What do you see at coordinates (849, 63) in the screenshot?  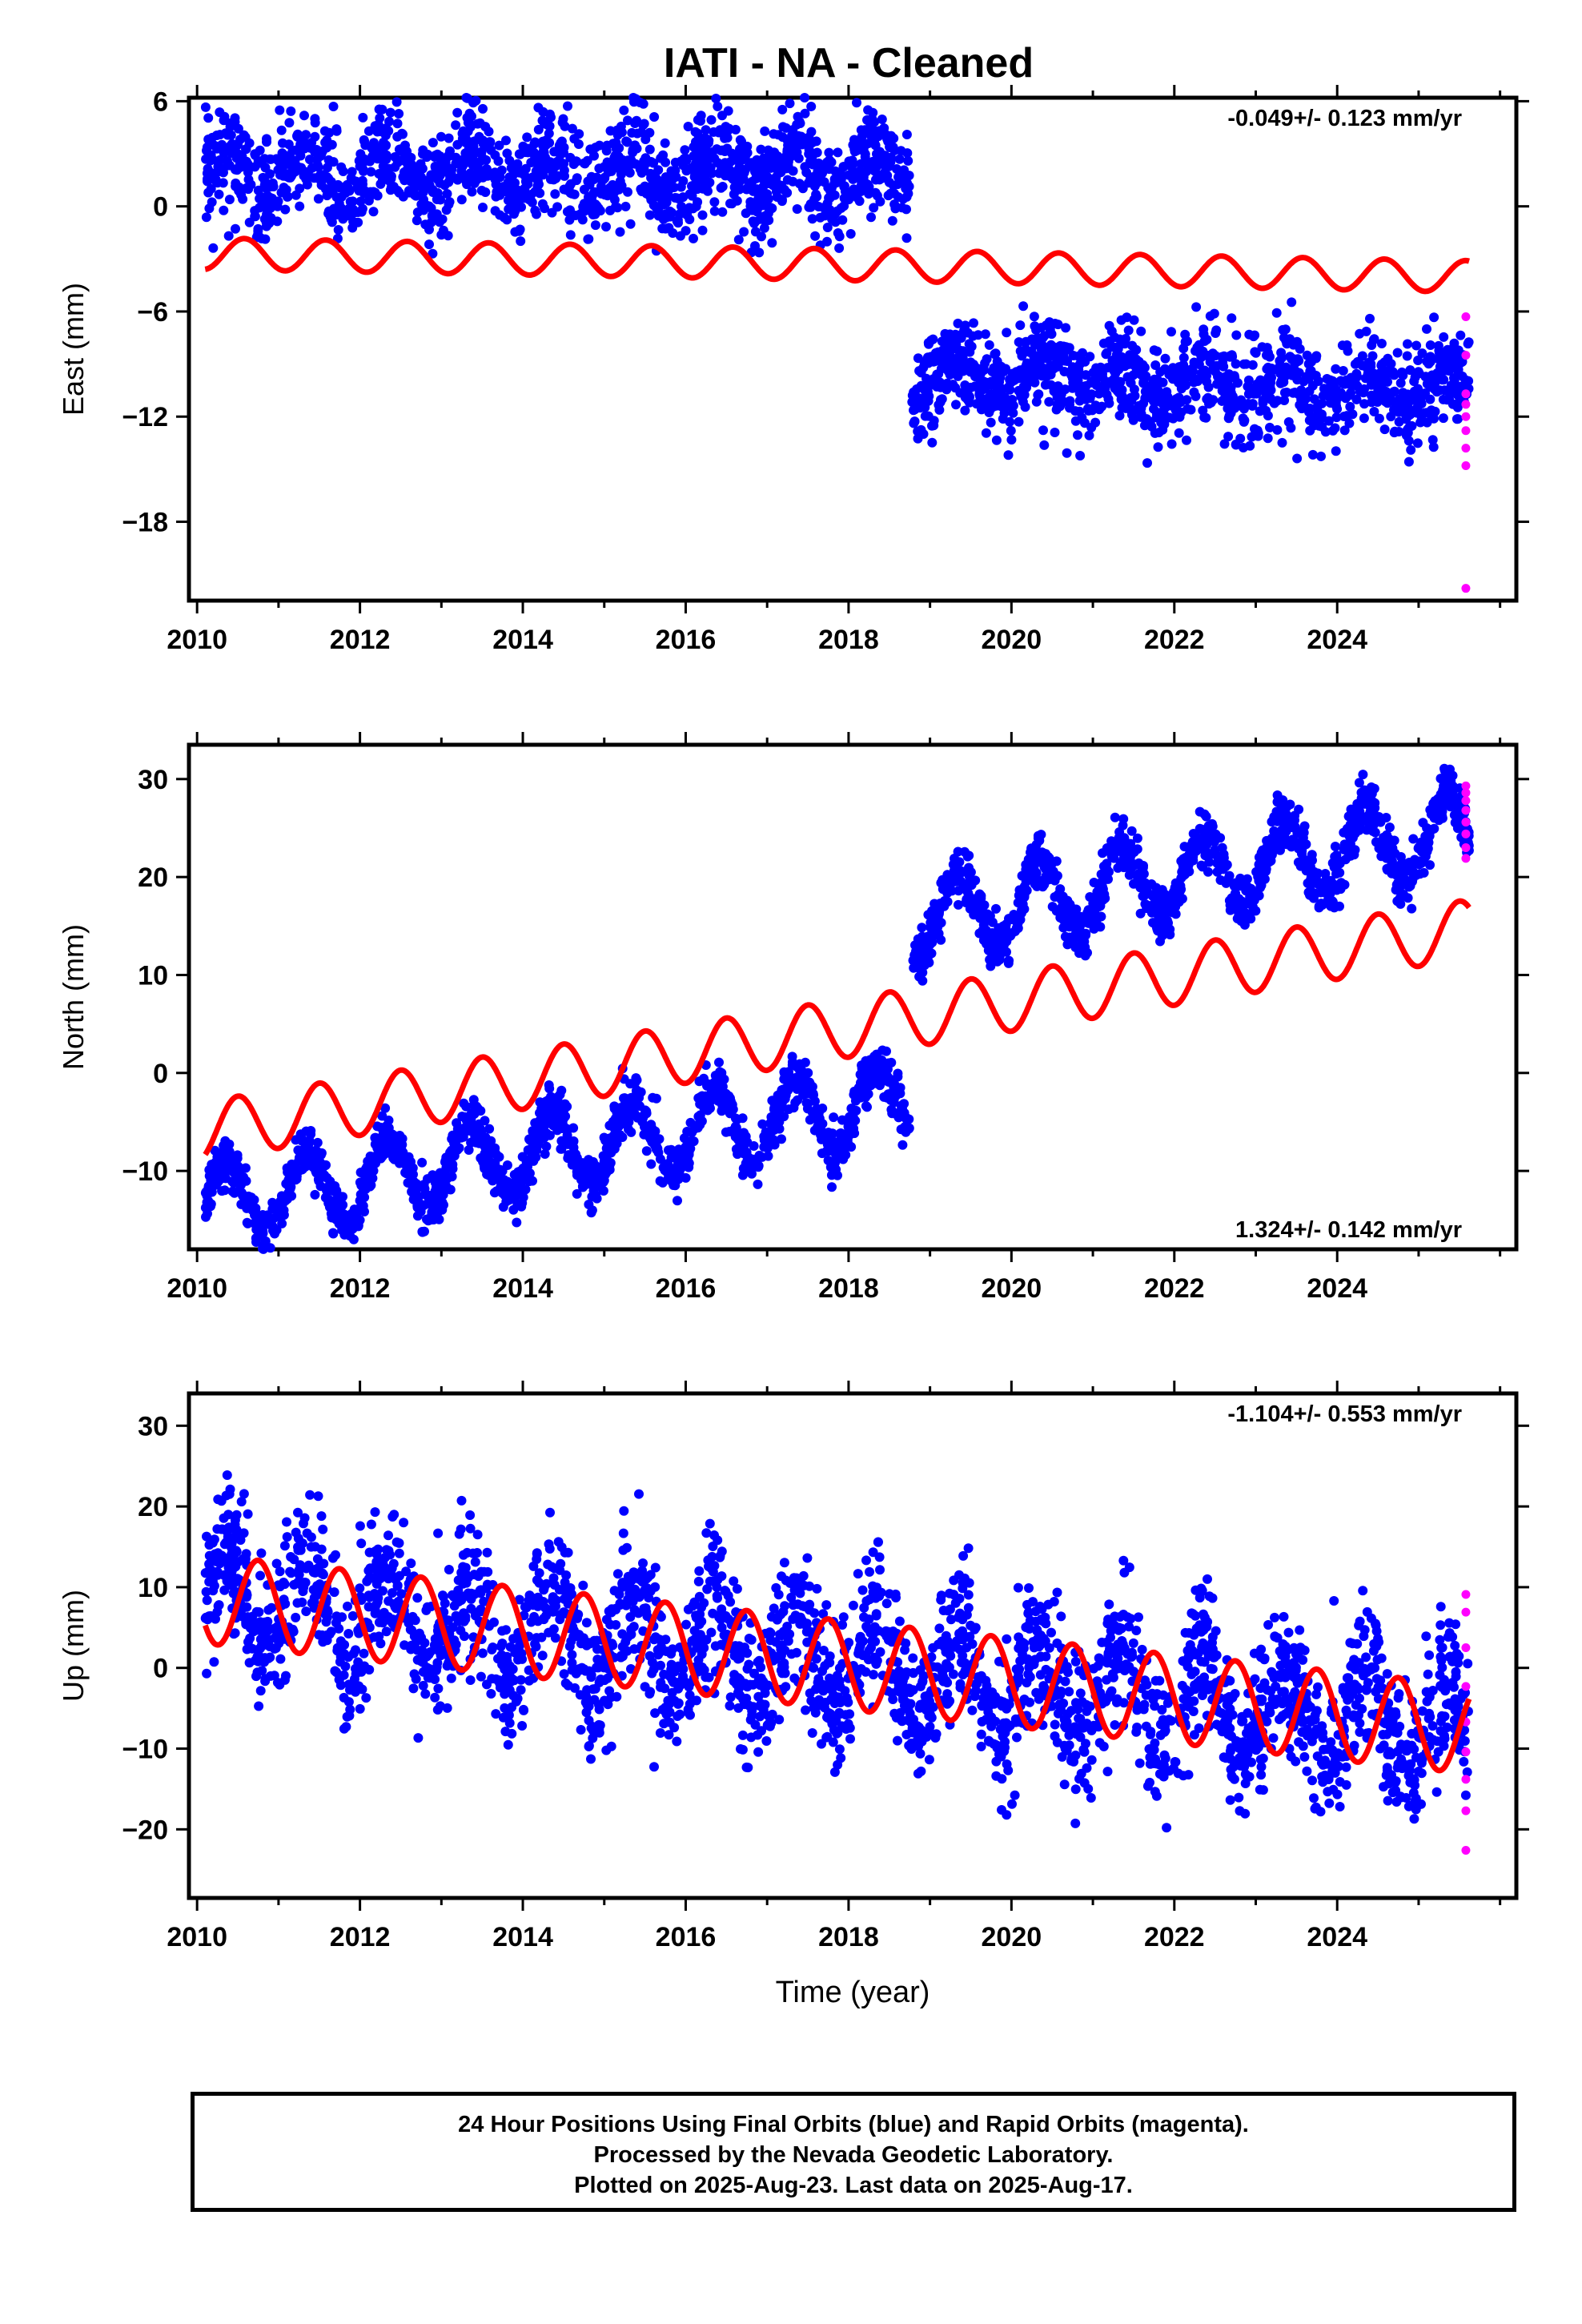 I see `chart-title: IATI - NA - Cleaned` at bounding box center [849, 63].